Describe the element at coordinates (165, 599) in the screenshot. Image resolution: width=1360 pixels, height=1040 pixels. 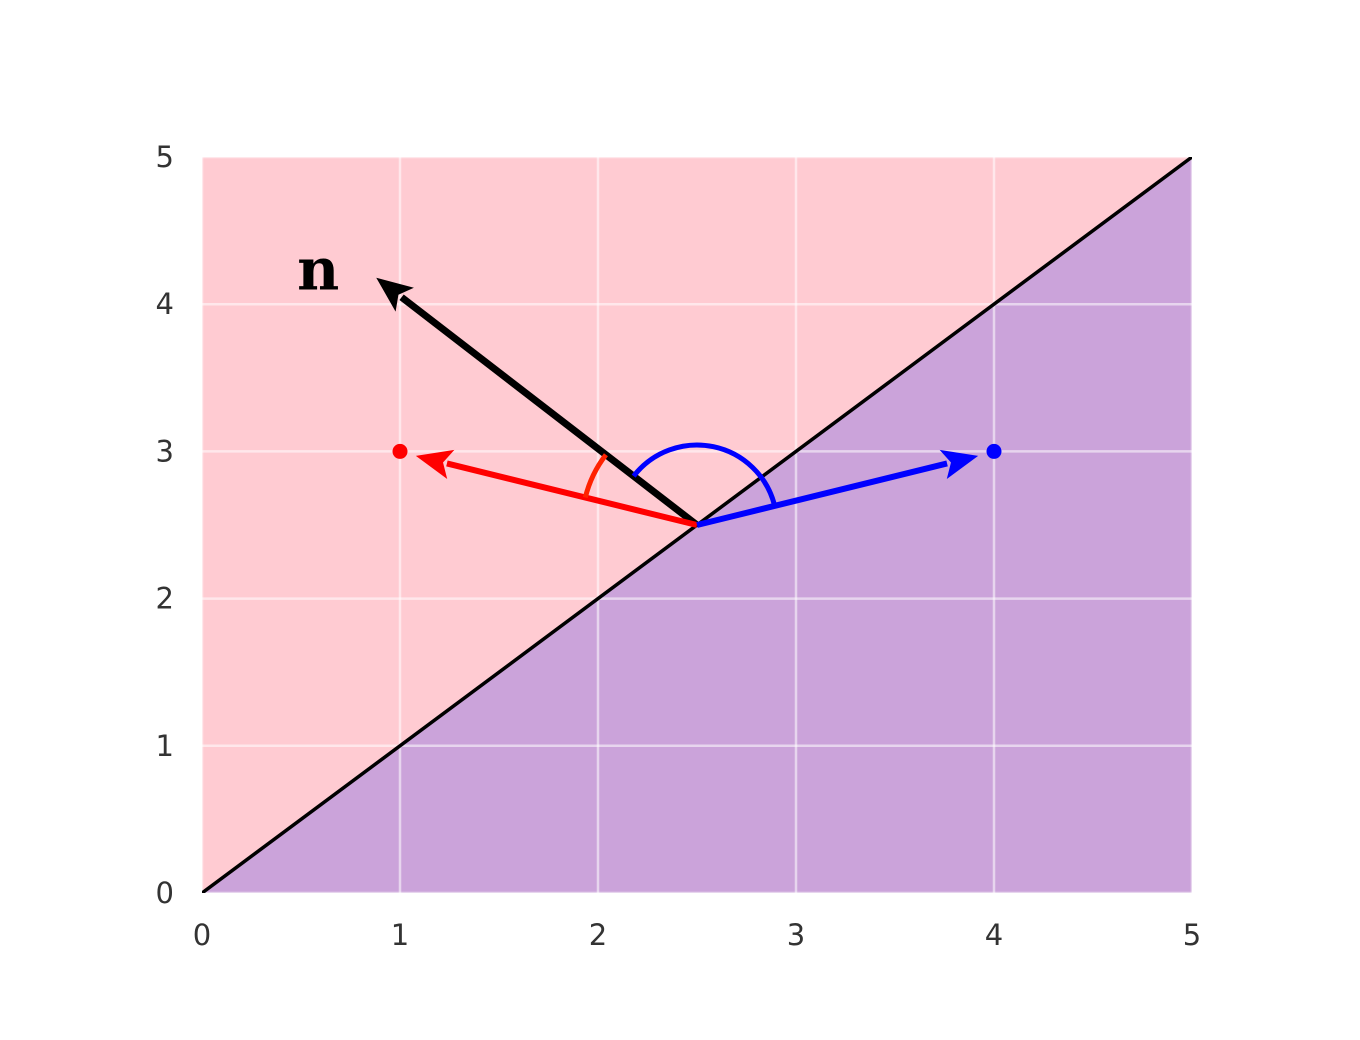
I see `y-tick-label: 2` at that location.